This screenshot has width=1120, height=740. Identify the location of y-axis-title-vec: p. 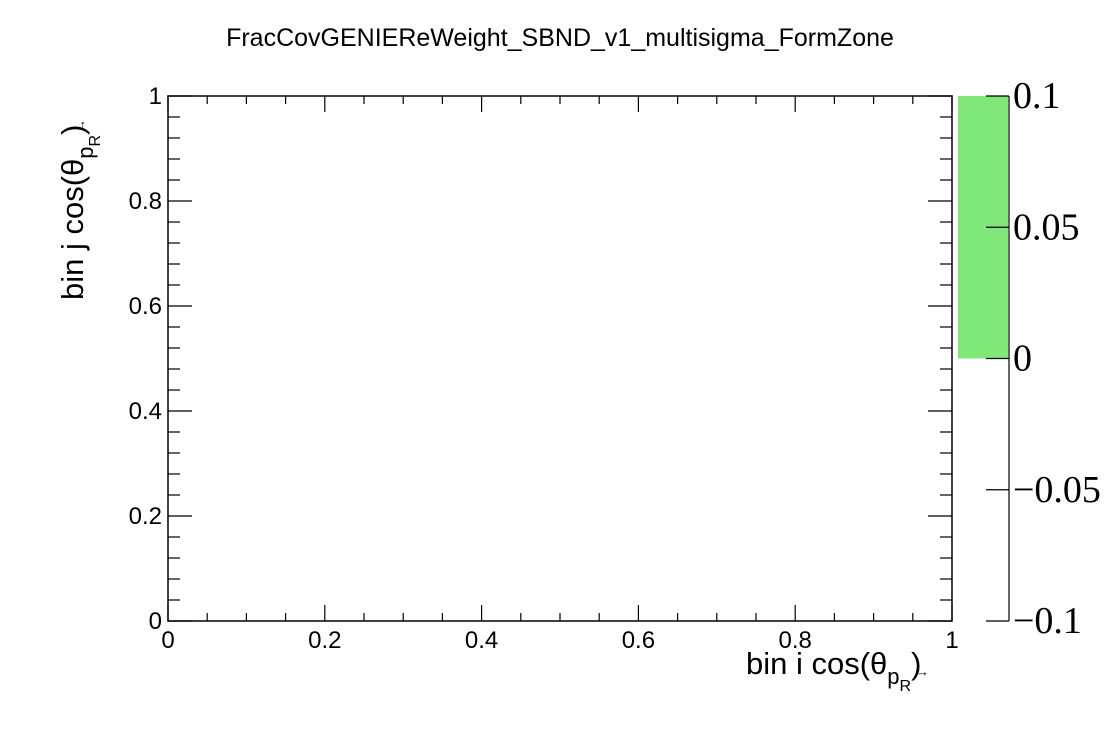
(85, 152).